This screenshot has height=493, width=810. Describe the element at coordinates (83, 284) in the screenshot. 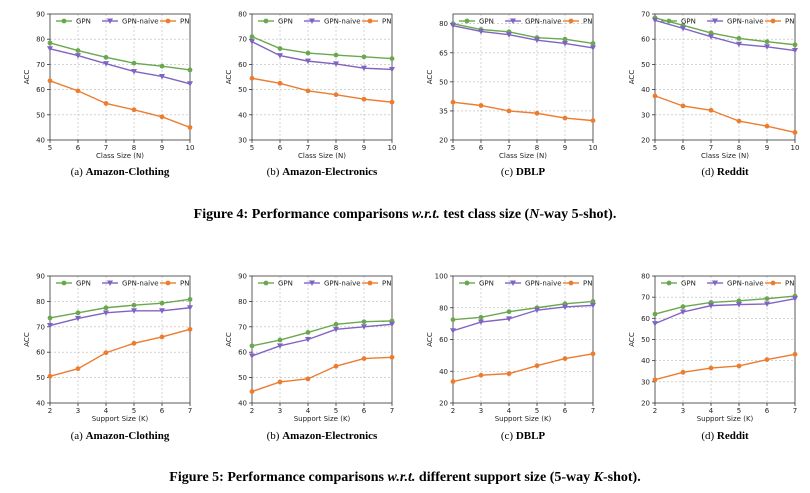

I see `legend-label: GPN` at that location.